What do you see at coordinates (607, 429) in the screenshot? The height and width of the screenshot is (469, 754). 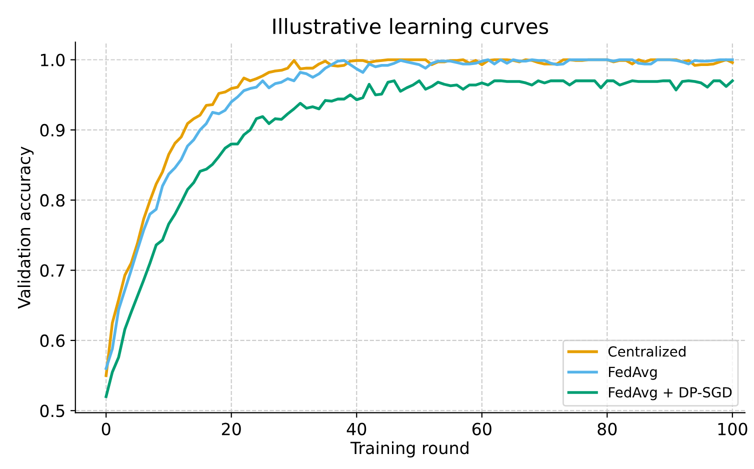 I see `x-tick-label: 80` at bounding box center [607, 429].